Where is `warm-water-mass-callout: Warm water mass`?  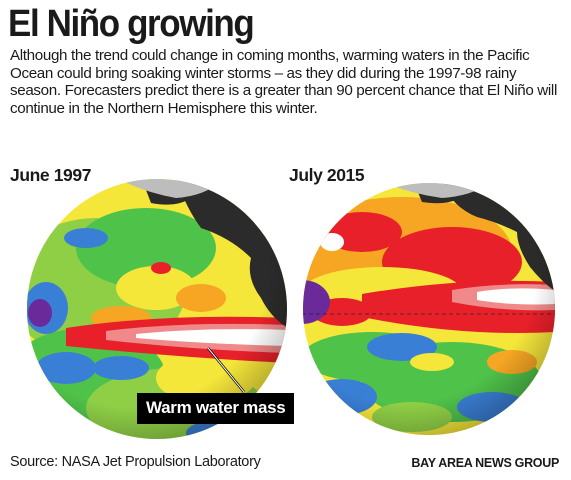 warm-water-mass-callout: Warm water mass is located at coordinates (216, 408).